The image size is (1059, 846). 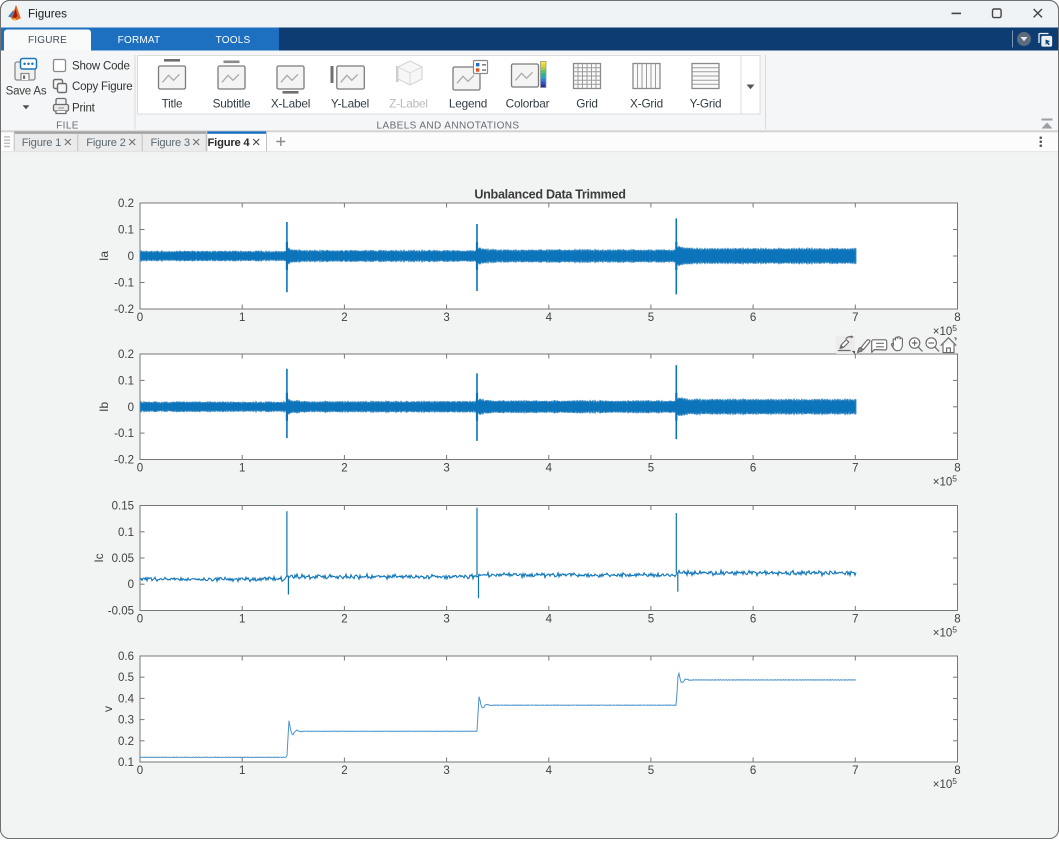 What do you see at coordinates (169, 143) in the screenshot?
I see `svg-text: Figure 3` at bounding box center [169, 143].